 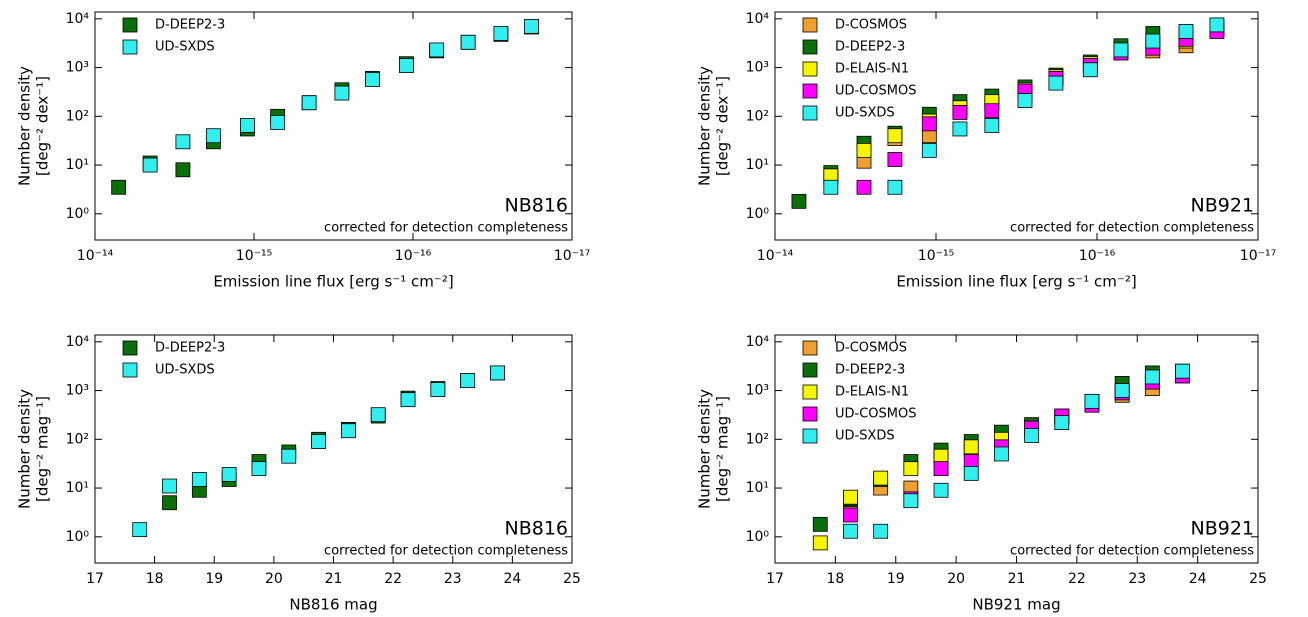 I want to click on y-axis-label: [deg⁻² dex⁻¹], so click(x=43, y=126).